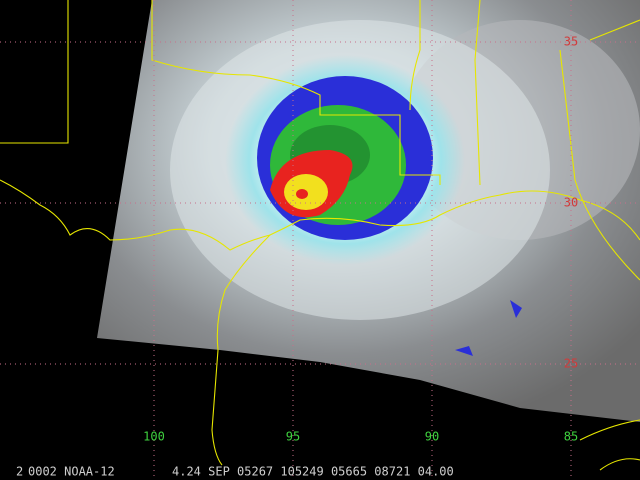 The width and height of the screenshot is (640, 480). Describe the element at coordinates (19, 472) in the screenshot. I see `channel-number: 2` at that location.